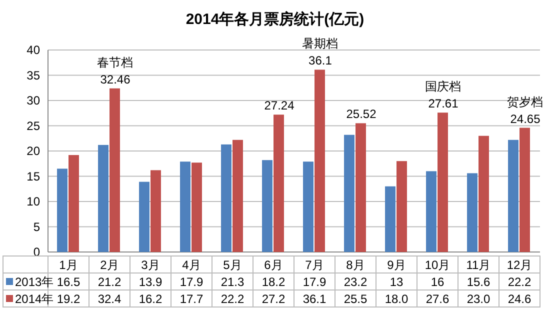 Image resolution: width=550 pixels, height=330 pixels. I want to click on legend-label: 2013年, so click(34, 282).